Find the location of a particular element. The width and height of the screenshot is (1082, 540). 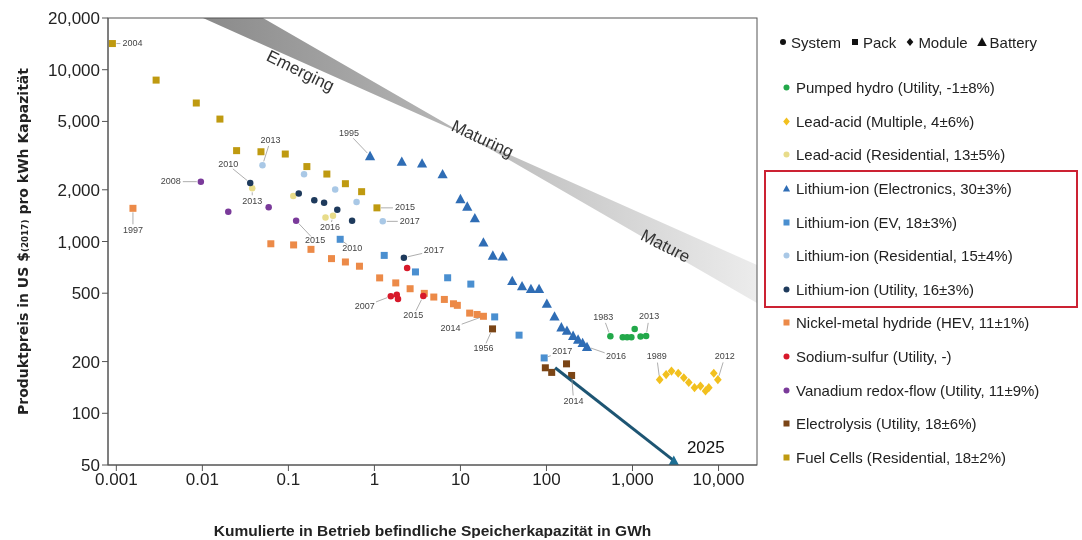

y-tick-label: 100 is located at coordinates (85, 414).